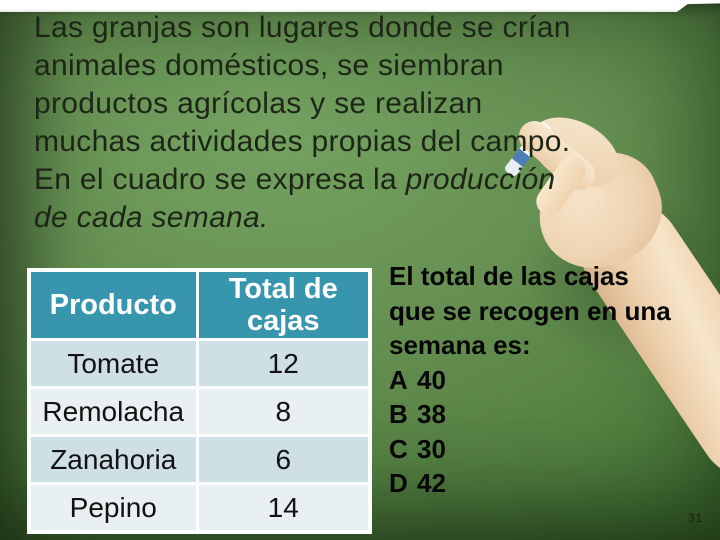 The image size is (720, 540). I want to click on column-header-total-de-cajas: Total de cajas, so click(283, 304).